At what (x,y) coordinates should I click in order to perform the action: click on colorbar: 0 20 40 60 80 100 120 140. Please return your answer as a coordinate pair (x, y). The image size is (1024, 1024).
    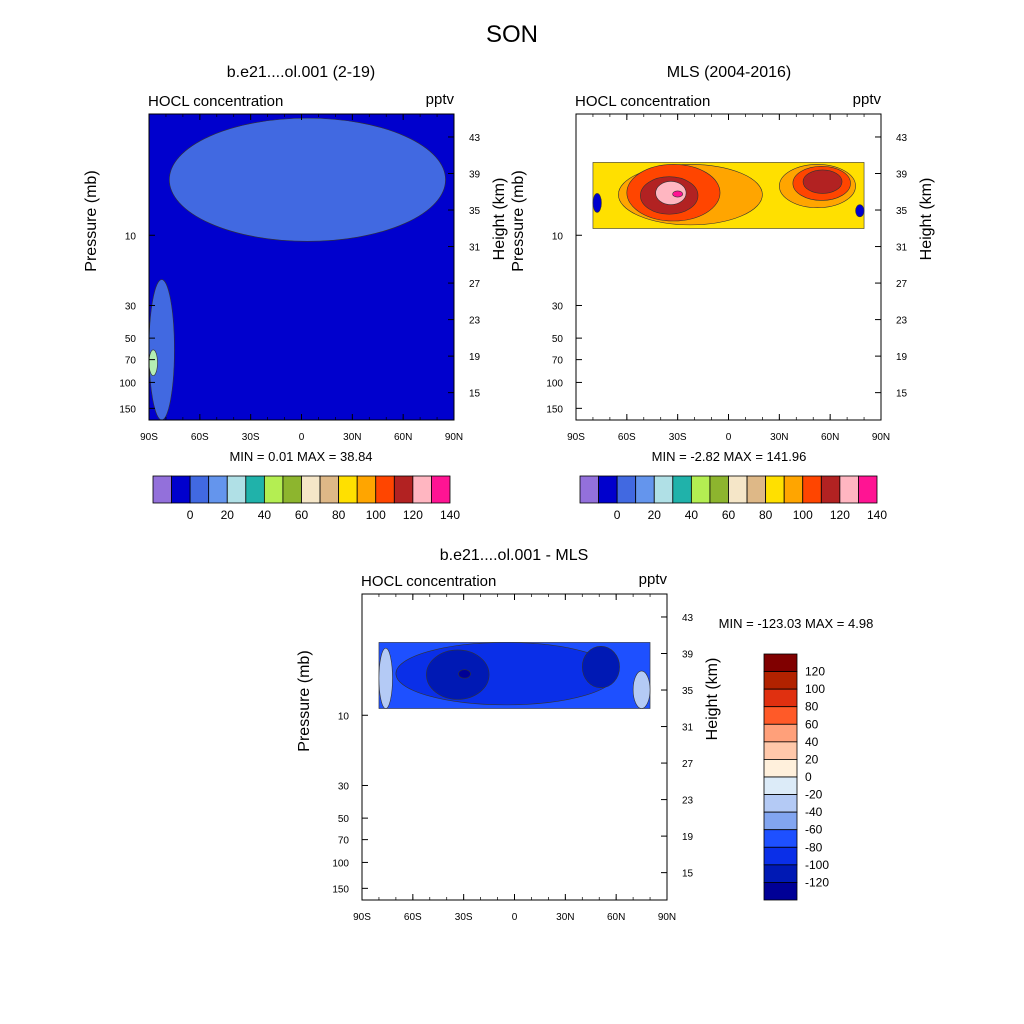
    Looking at the image, I should click on (306, 498).